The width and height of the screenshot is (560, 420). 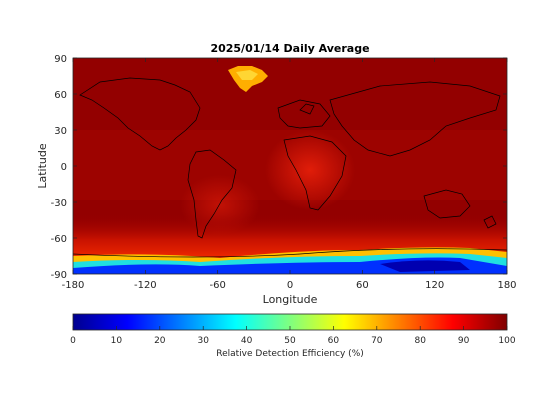 I want to click on x-tick-label: -180, so click(x=73, y=285).